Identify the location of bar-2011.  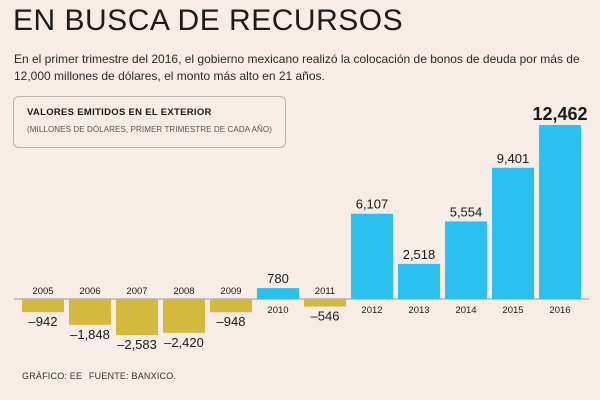
(325, 303).